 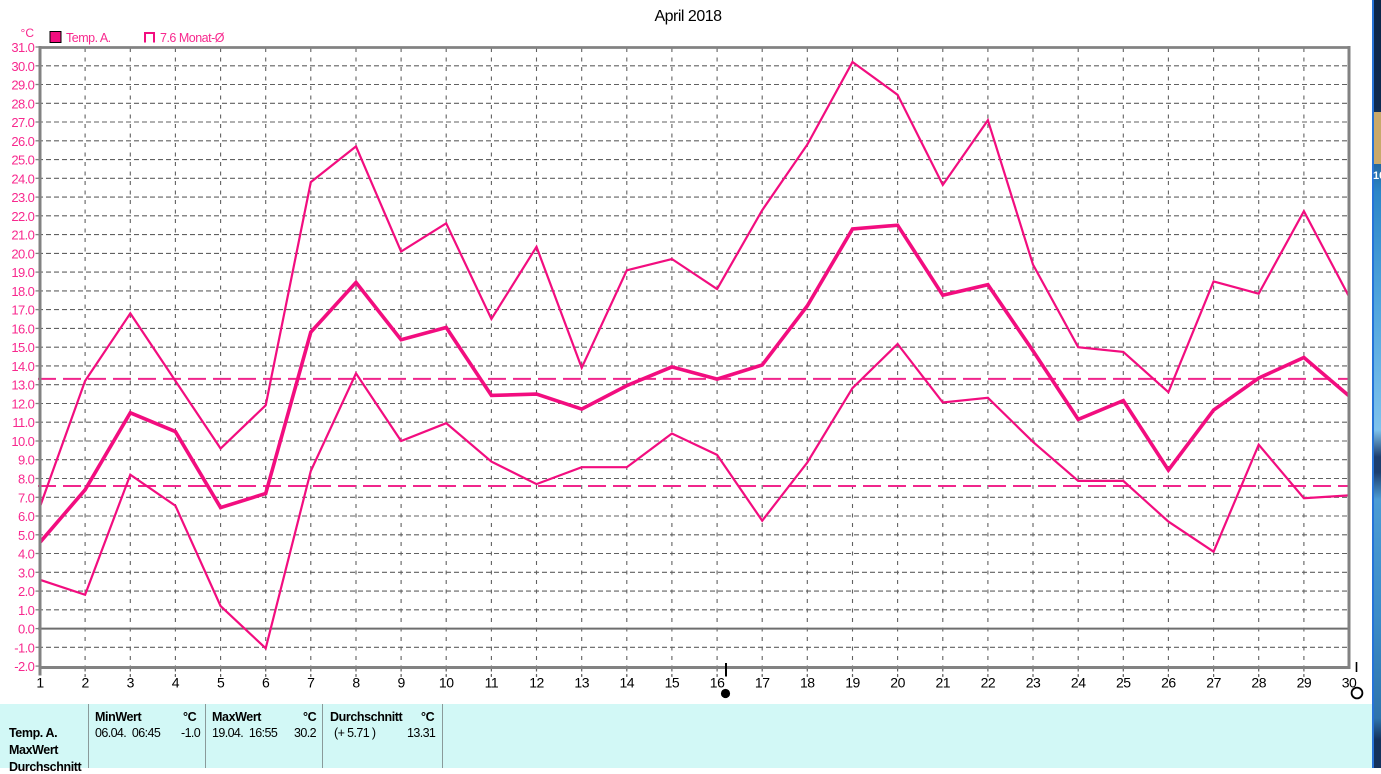 I want to click on svg-text: 5, so click(x=221, y=683).